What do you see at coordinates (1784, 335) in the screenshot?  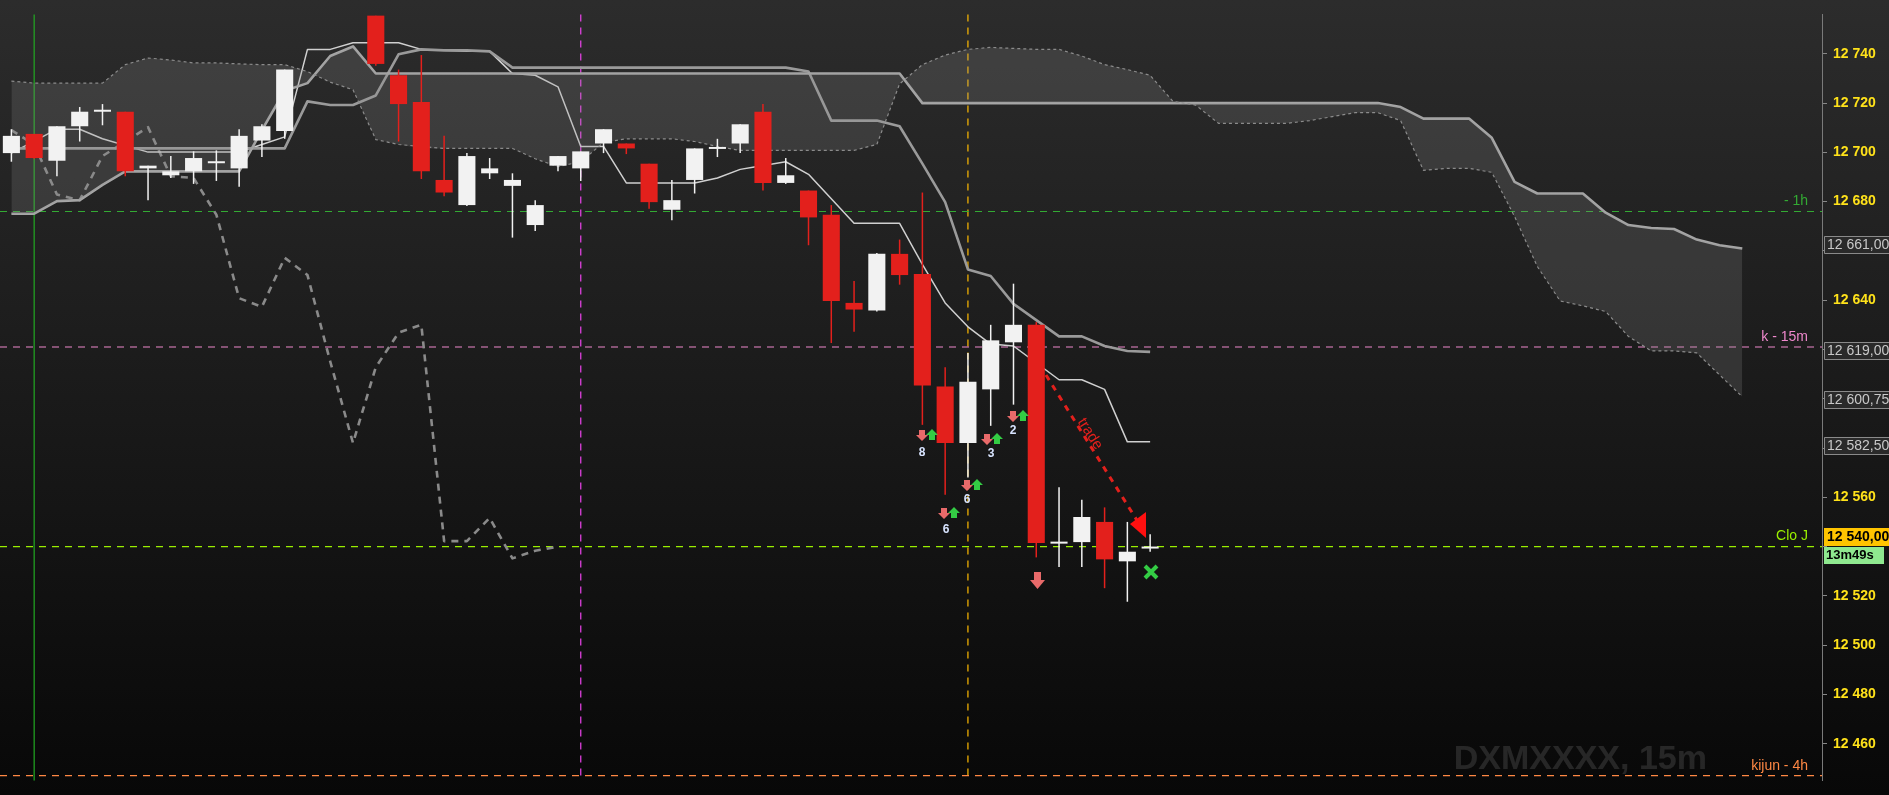 I see `ref-line-label: k - 15m` at bounding box center [1784, 335].